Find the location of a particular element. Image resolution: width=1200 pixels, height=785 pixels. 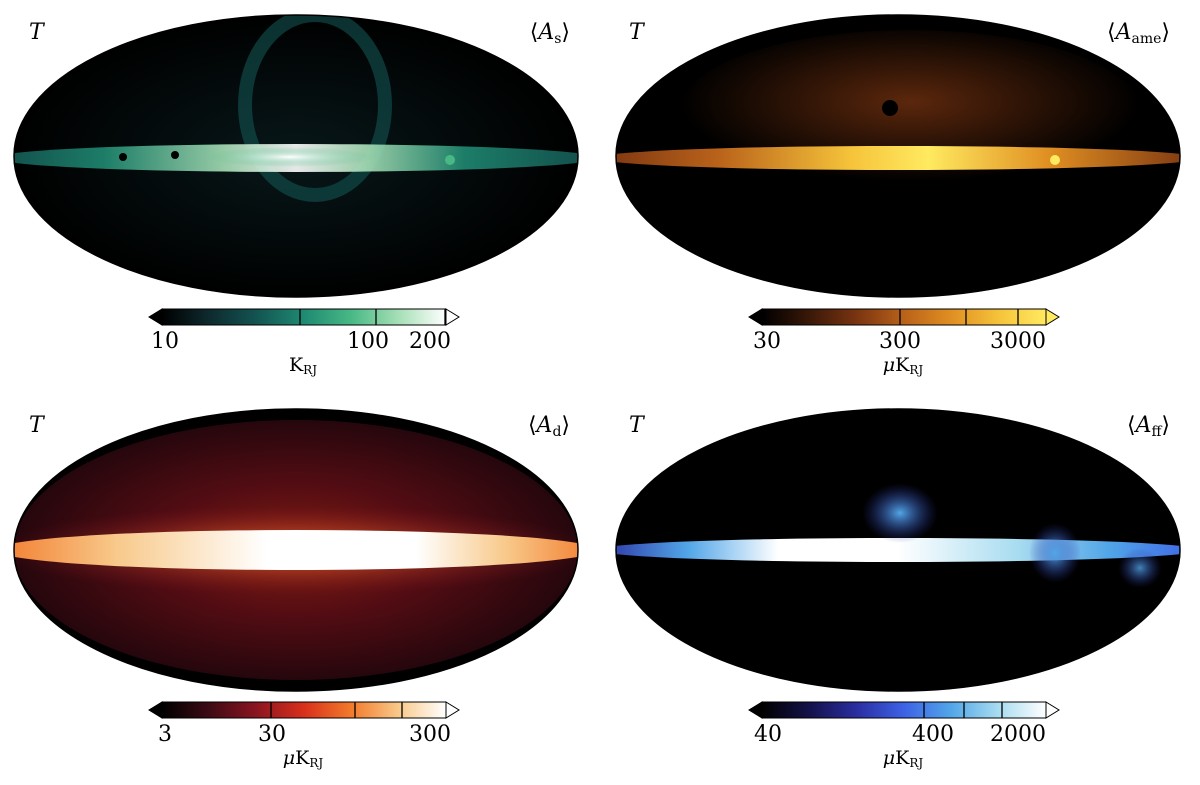

component-label: ⟨Ad⟩ is located at coordinates (548, 426).